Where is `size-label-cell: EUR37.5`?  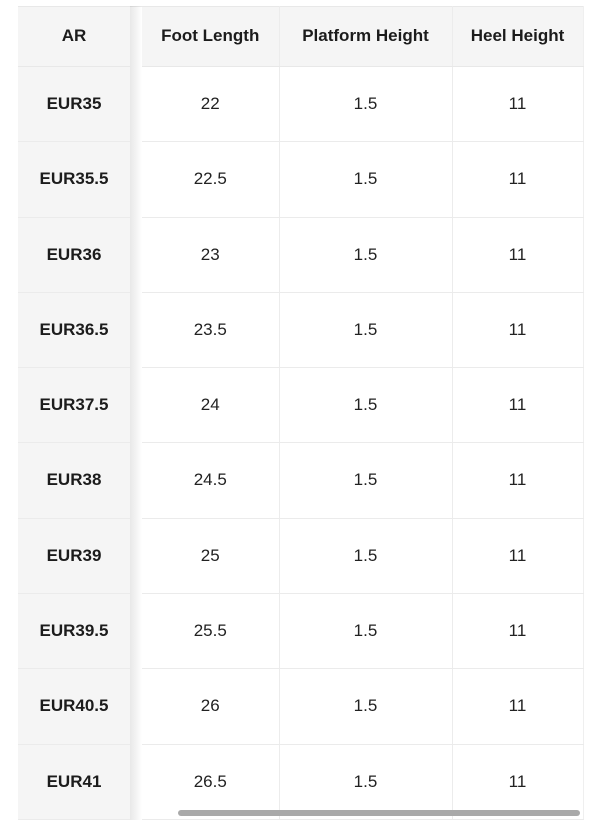 size-label-cell: EUR37.5 is located at coordinates (74, 405).